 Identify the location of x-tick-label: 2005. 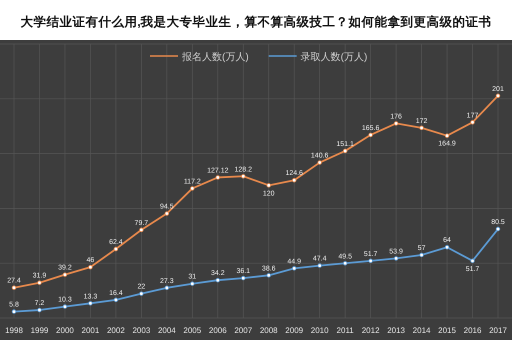
(192, 330).